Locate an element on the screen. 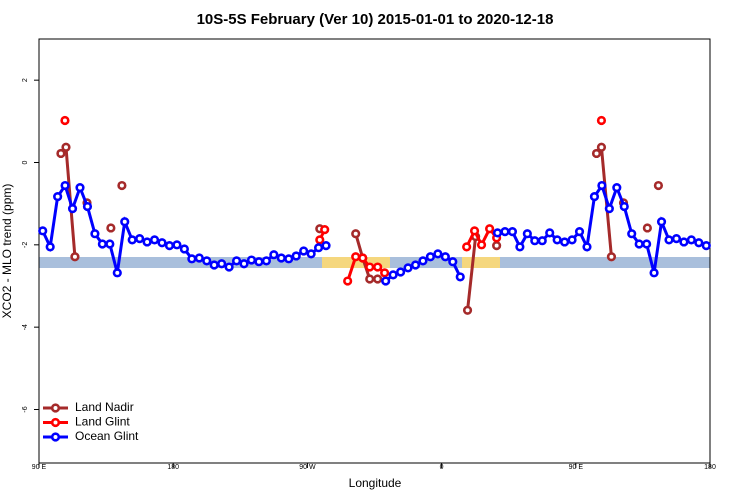  y-tick-label: 2 is located at coordinates (25, 80).